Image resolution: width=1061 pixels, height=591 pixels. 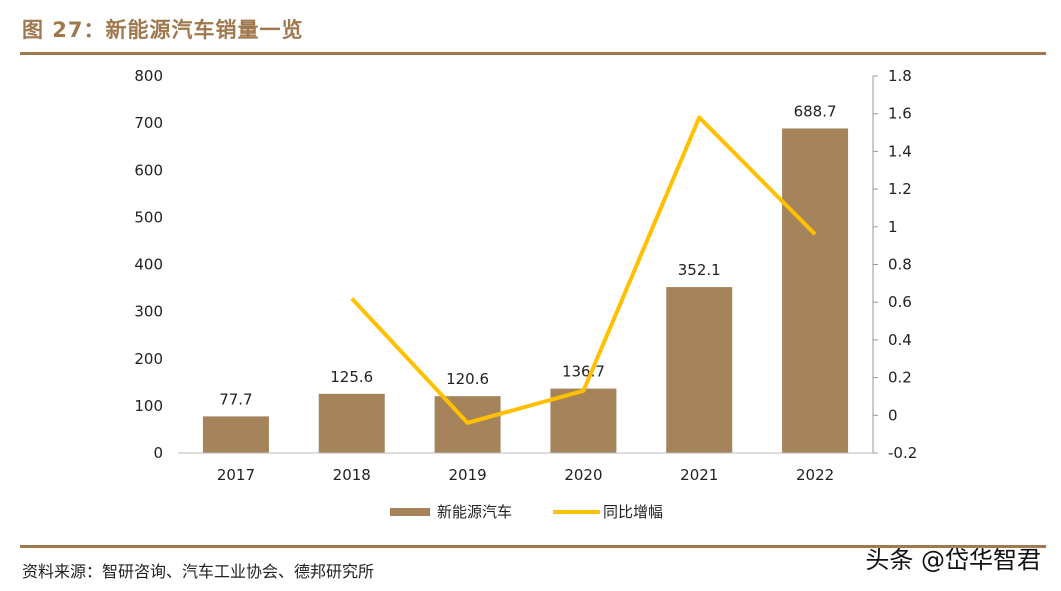 What do you see at coordinates (900, 340) in the screenshot?
I see `right-axis-tick-label: 0.4` at bounding box center [900, 340].